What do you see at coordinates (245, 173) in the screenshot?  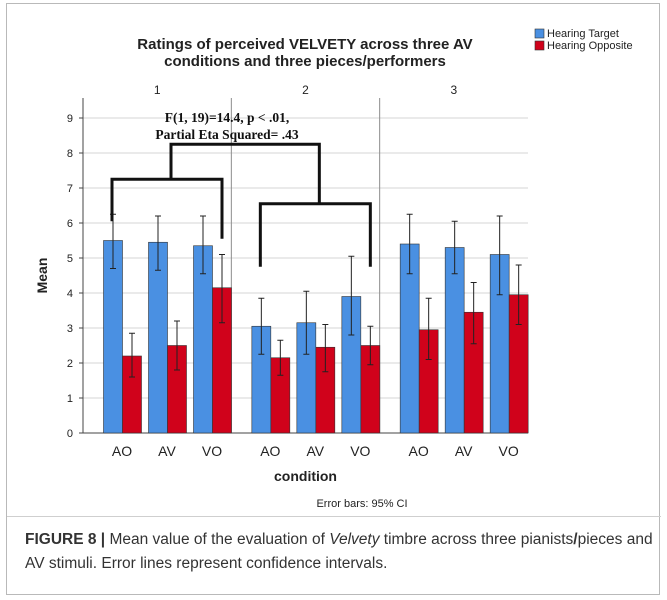 I see `significance-bracket-cross` at bounding box center [245, 173].